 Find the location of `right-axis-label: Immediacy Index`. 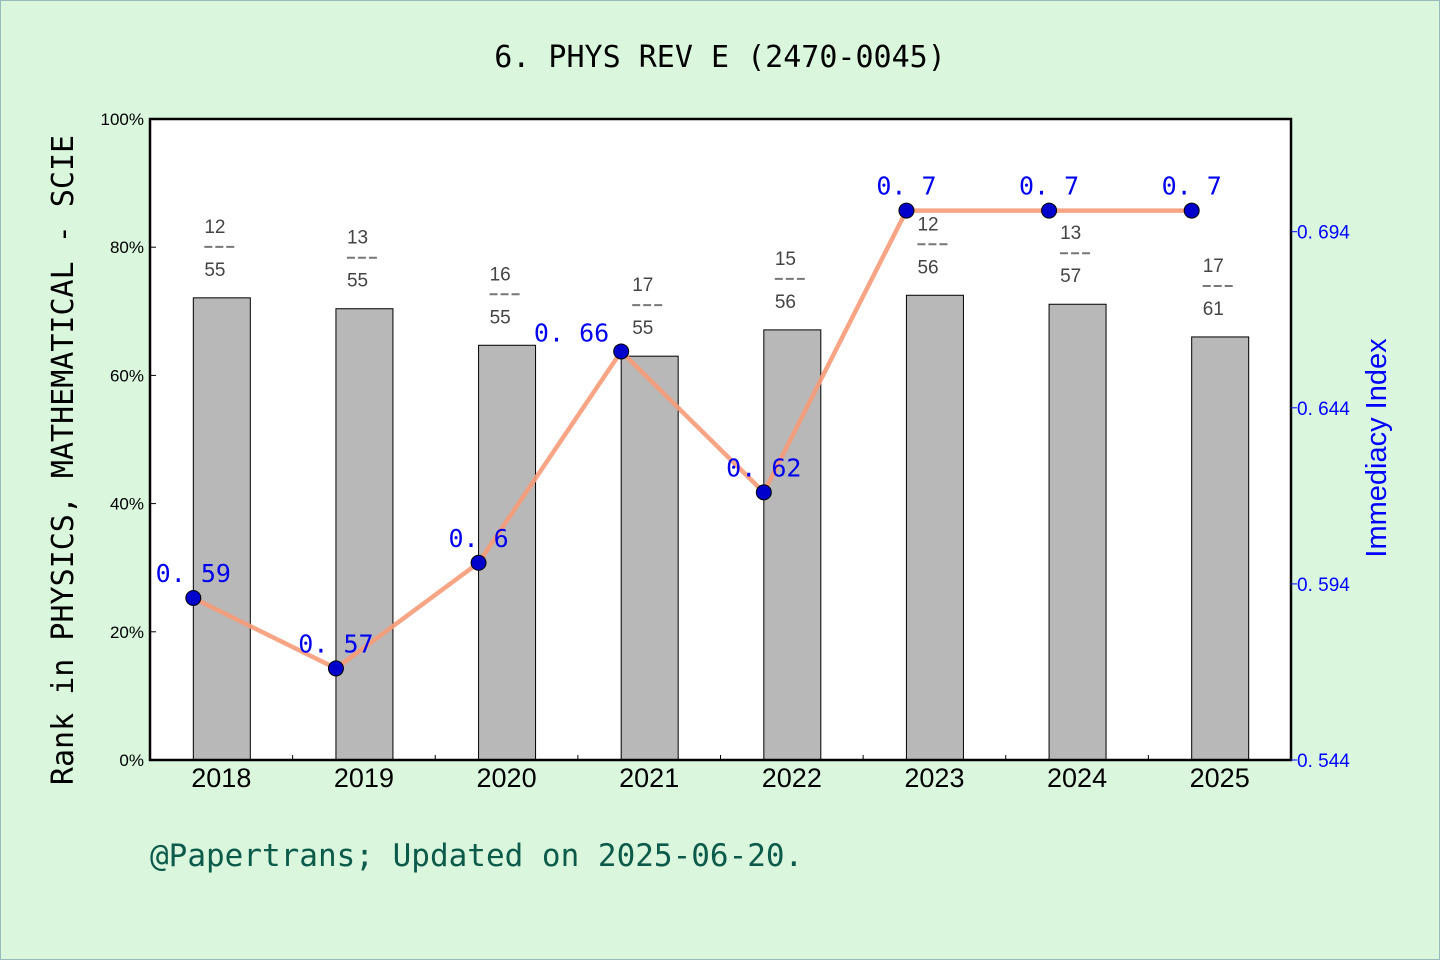

right-axis-label: Immediacy Index is located at coordinates (1377, 448).